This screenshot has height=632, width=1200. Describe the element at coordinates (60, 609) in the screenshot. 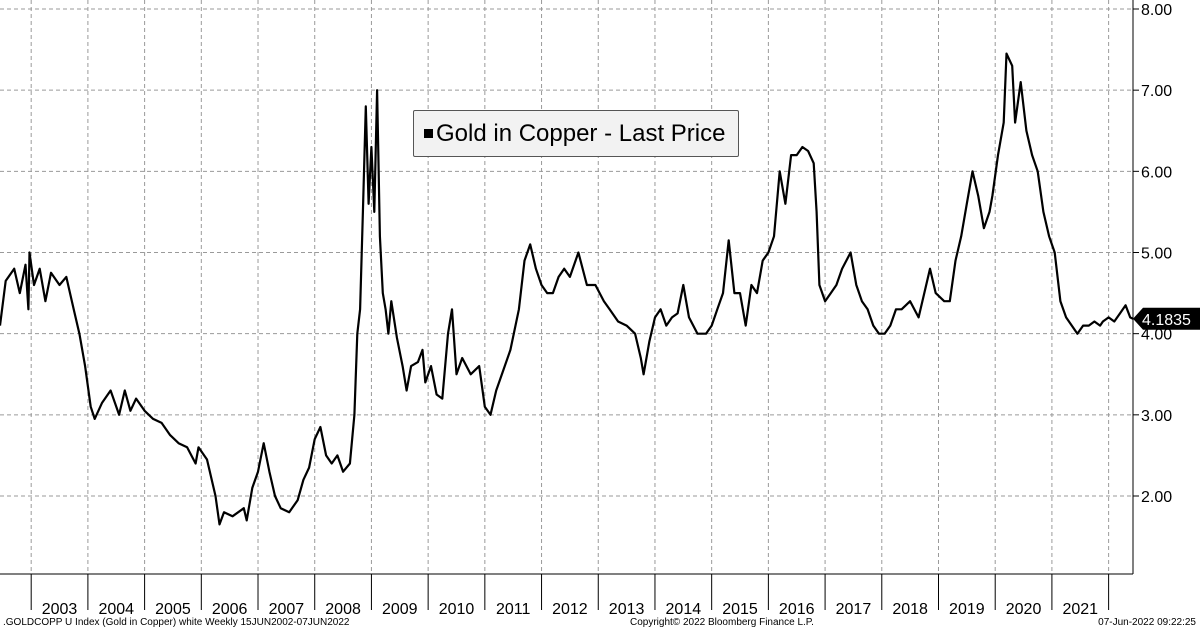

I see `x-tick-label: 2003` at that location.